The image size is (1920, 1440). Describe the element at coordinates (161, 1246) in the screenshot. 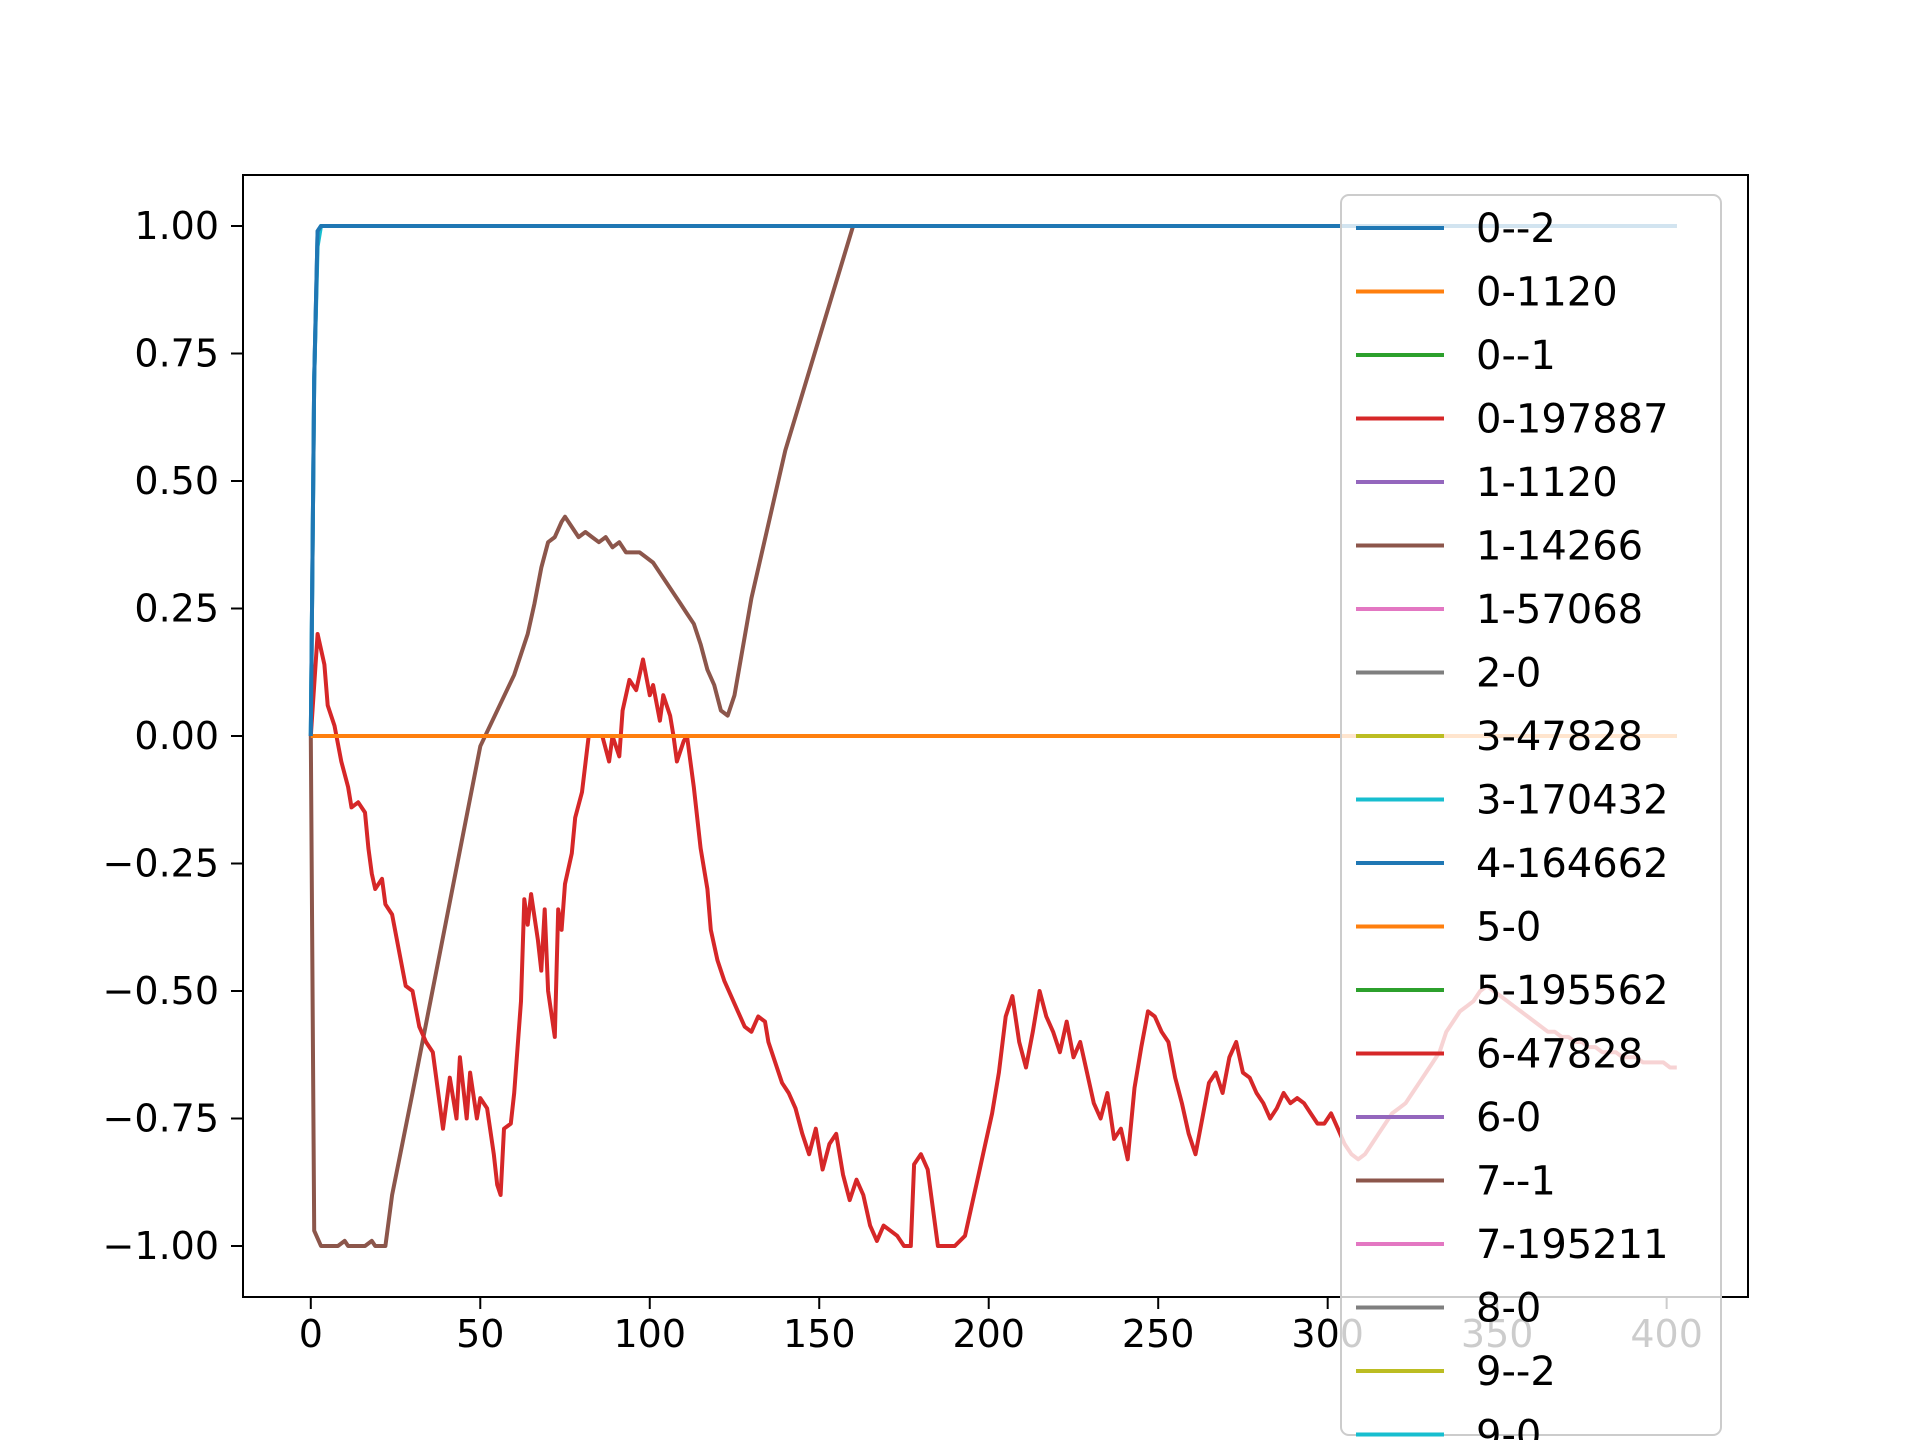

I see `y-tick-label: −1.00` at that location.